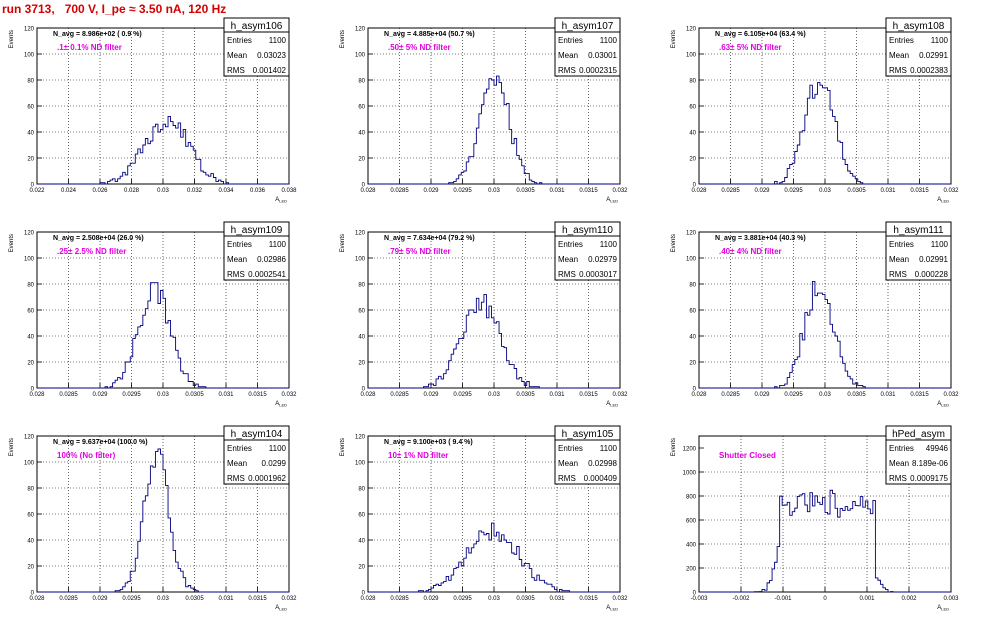 Image resolution: width=996 pixels, height=622 pixels. Describe the element at coordinates (270, 70) in the screenshot. I see `stats-value: 0.001402` at that location.